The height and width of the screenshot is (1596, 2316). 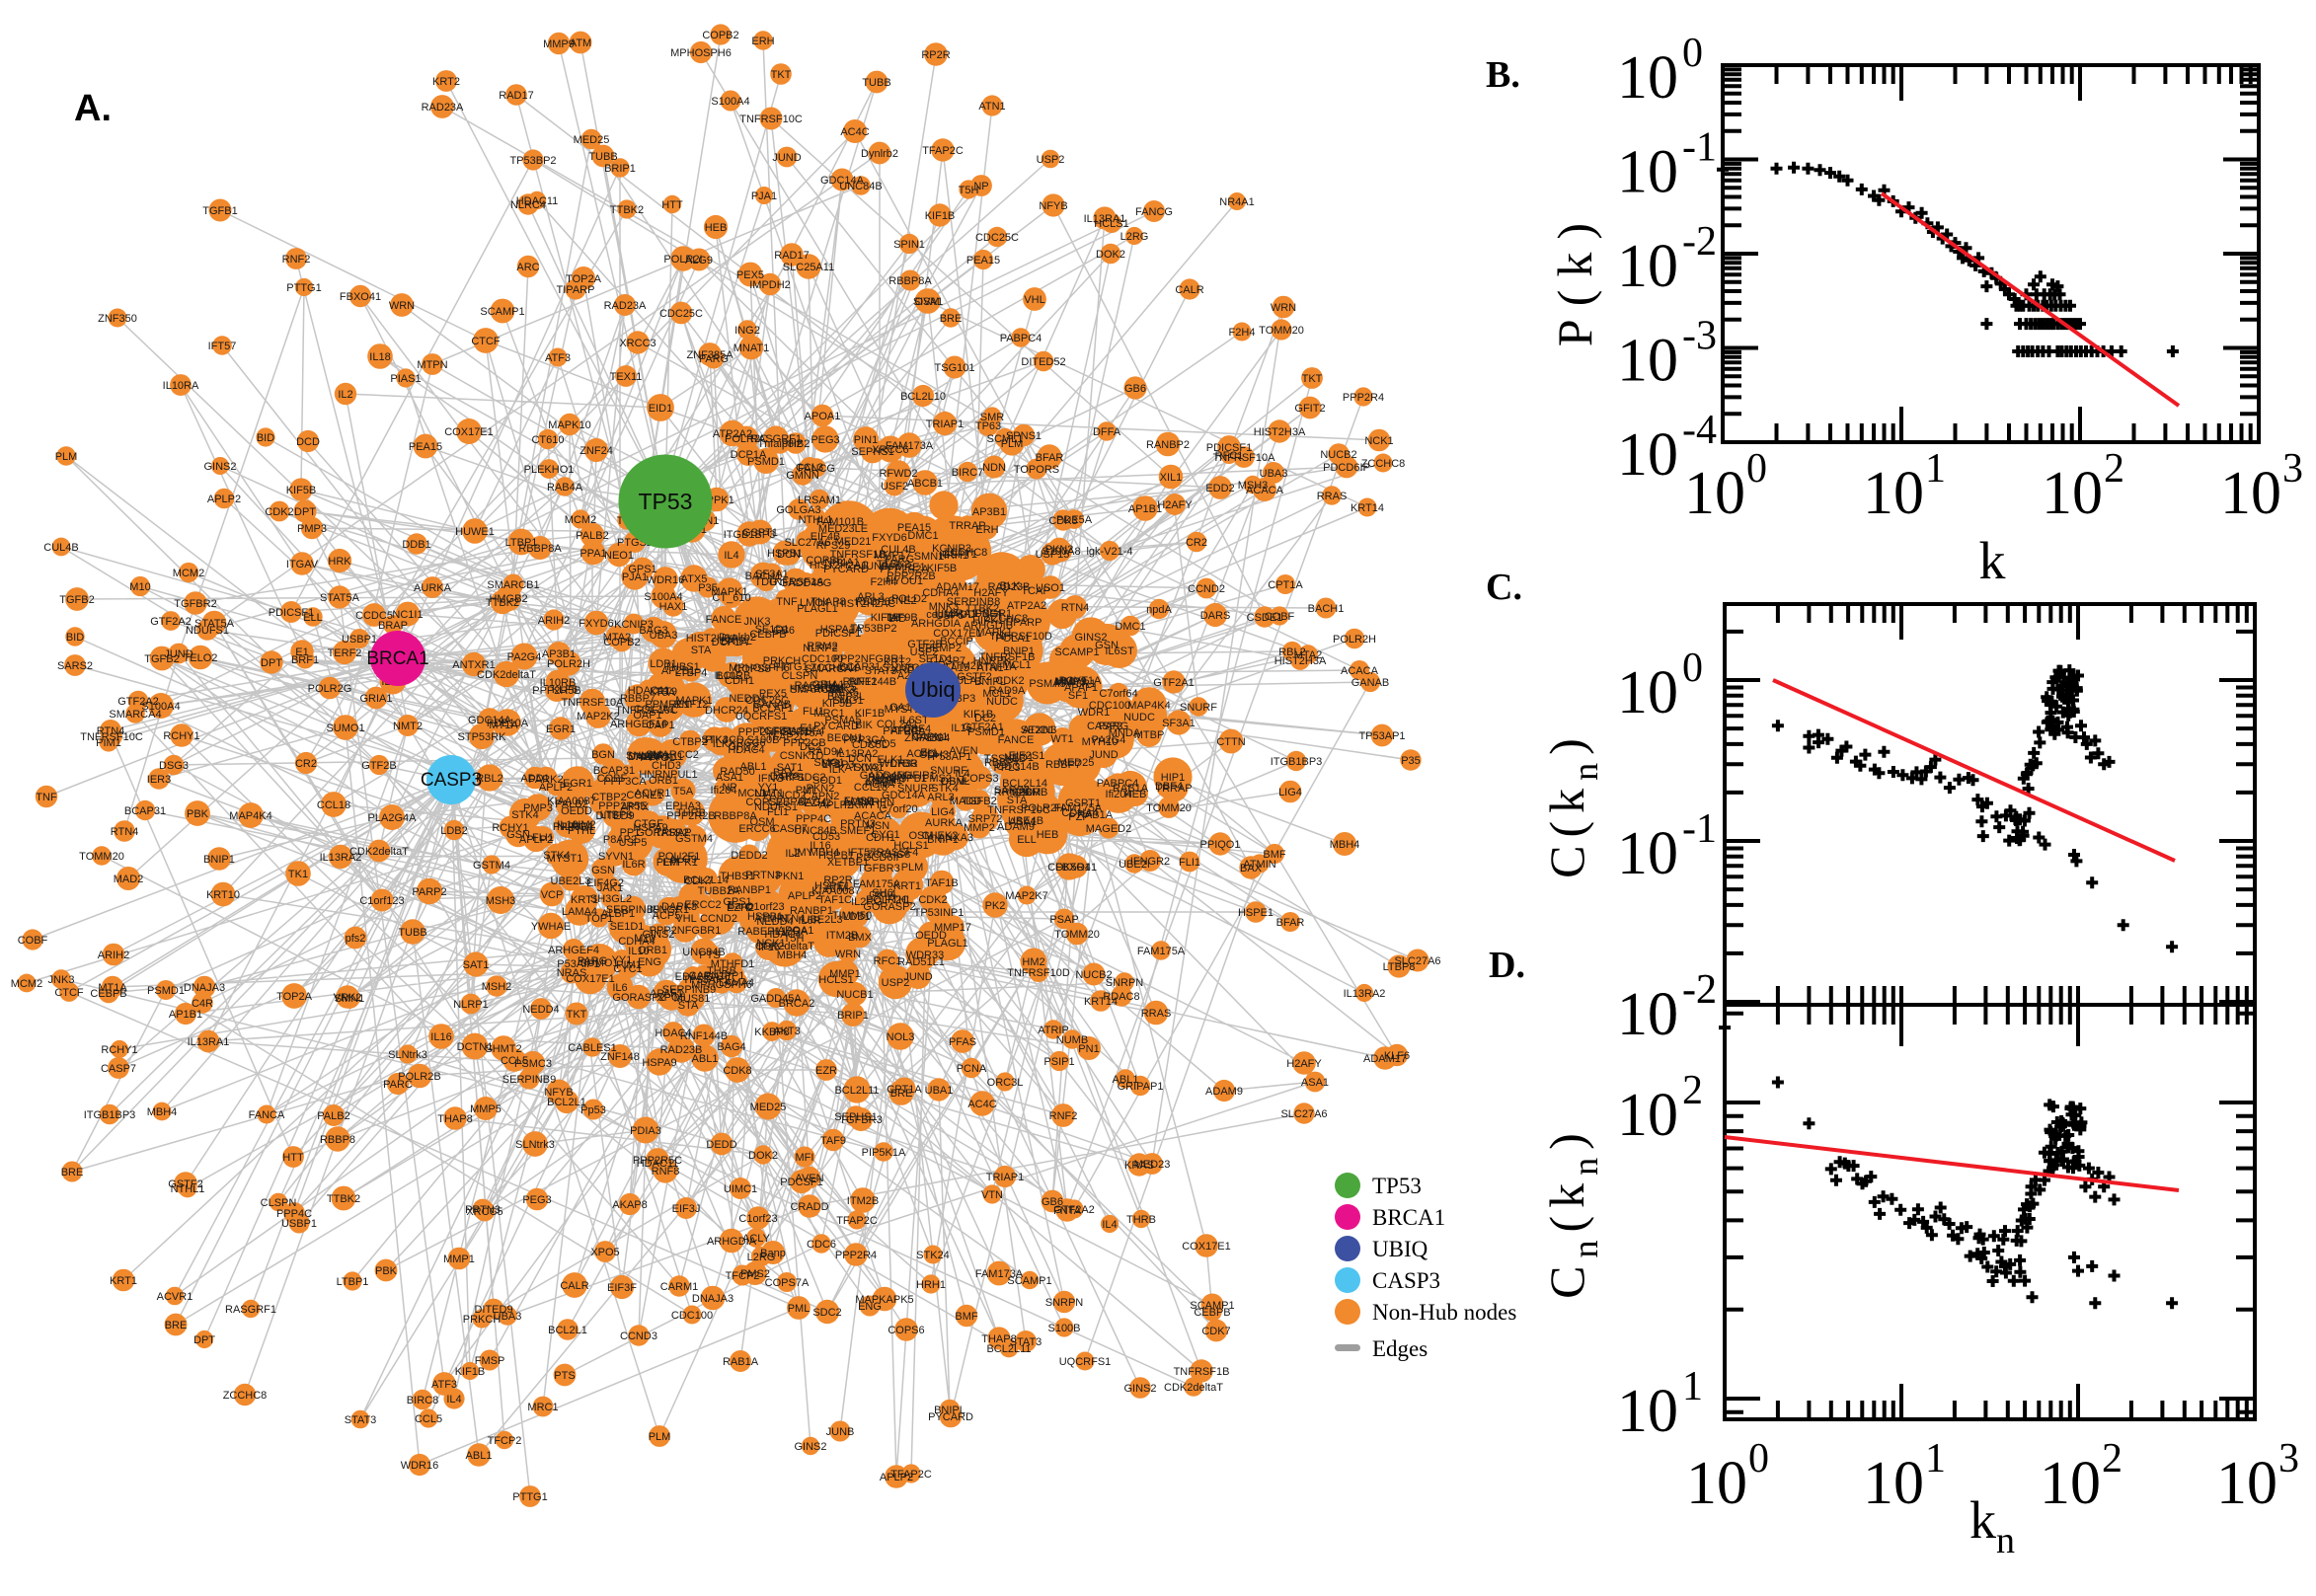 What do you see at coordinates (1397, 1186) in the screenshot?
I see `svg-text: TP53` at bounding box center [1397, 1186].